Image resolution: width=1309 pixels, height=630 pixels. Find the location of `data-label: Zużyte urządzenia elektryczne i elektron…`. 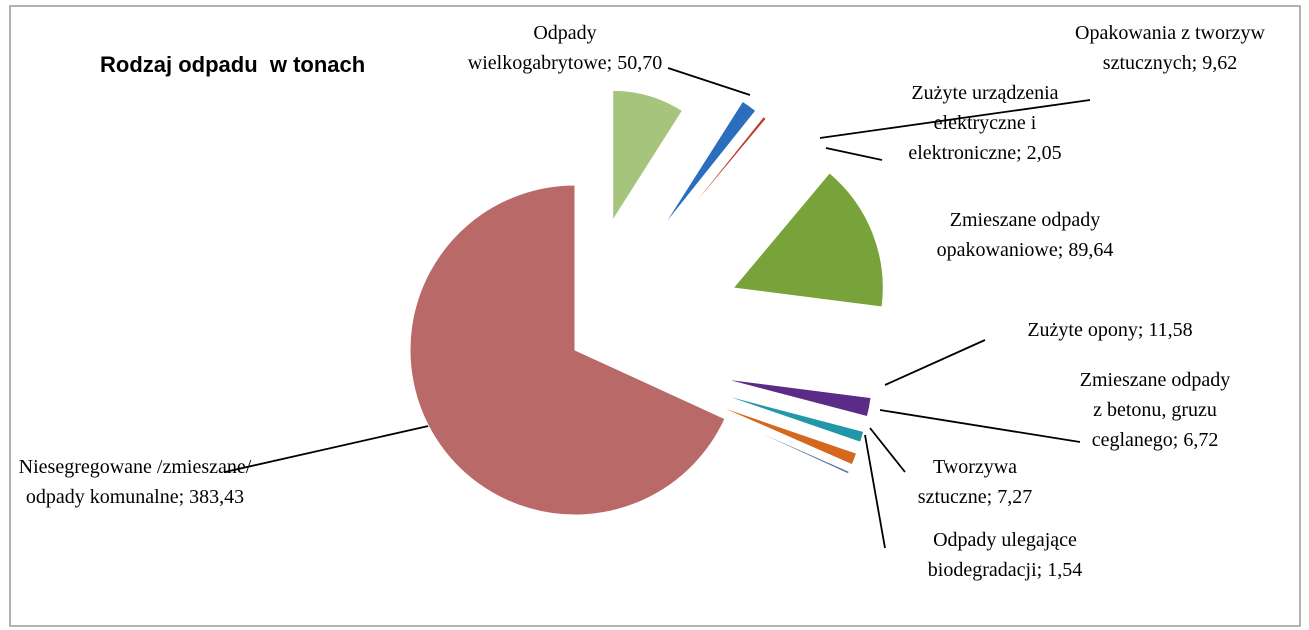

data-label: Zużyte urządzenia elektryczne i elektron… is located at coordinates (985, 123).